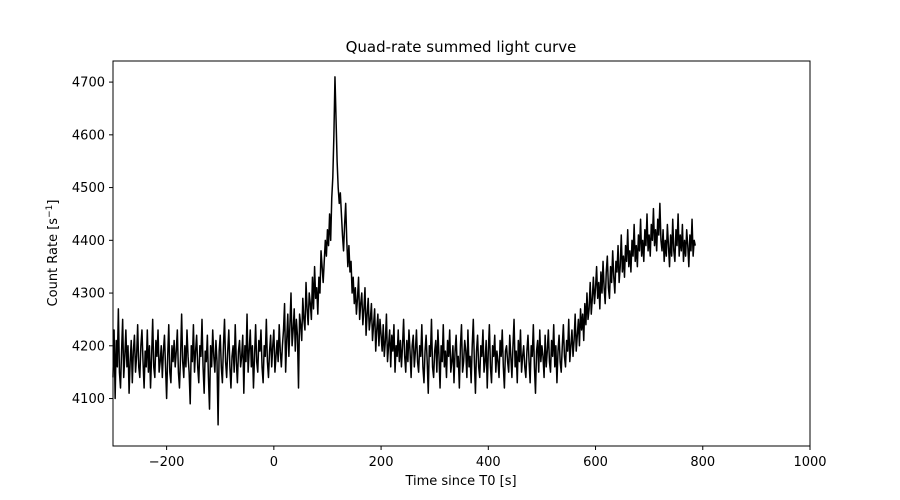 The width and height of the screenshot is (900, 500). What do you see at coordinates (460, 481) in the screenshot?
I see `x-axis-label: Time since T0 [s]` at bounding box center [460, 481].